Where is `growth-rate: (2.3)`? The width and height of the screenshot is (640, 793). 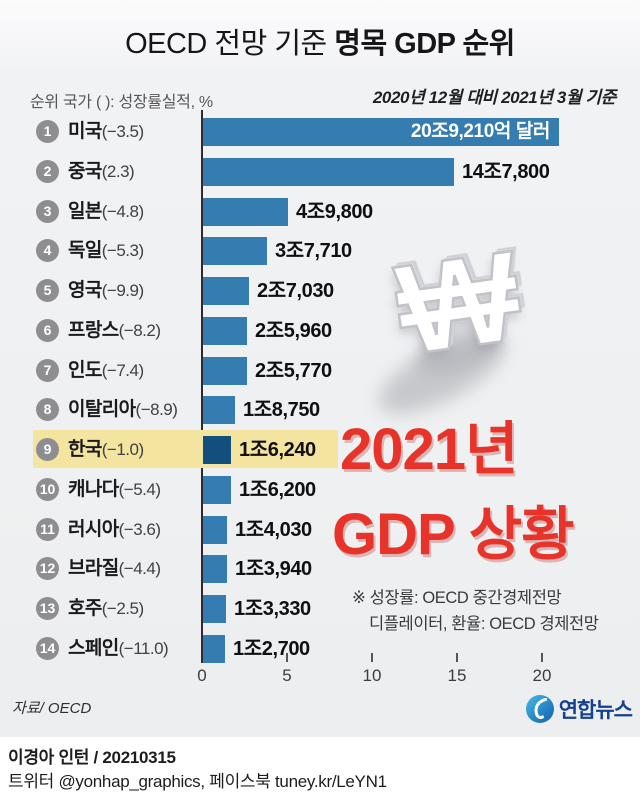 growth-rate: (2.3) is located at coordinates (118, 171).